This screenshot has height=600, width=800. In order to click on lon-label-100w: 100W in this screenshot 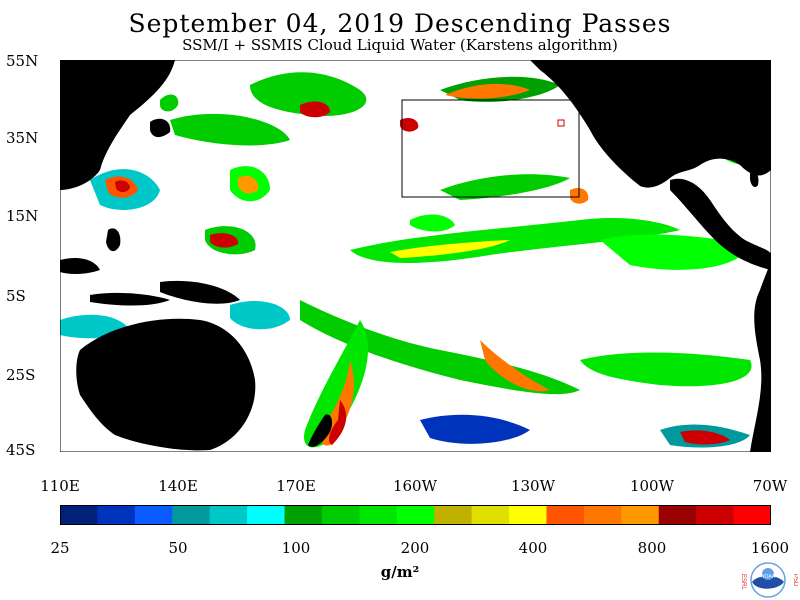, I will do `click(652, 486)`.